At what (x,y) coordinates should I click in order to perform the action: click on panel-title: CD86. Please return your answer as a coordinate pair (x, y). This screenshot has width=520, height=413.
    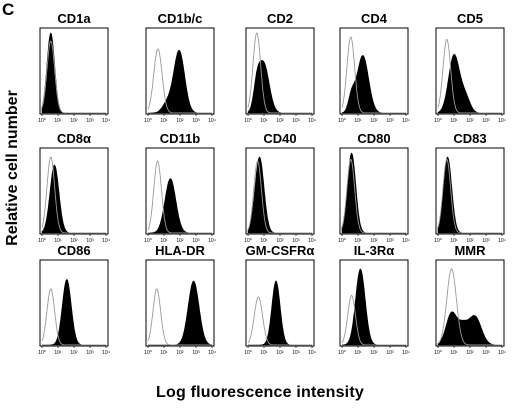
    Looking at the image, I should click on (73, 250).